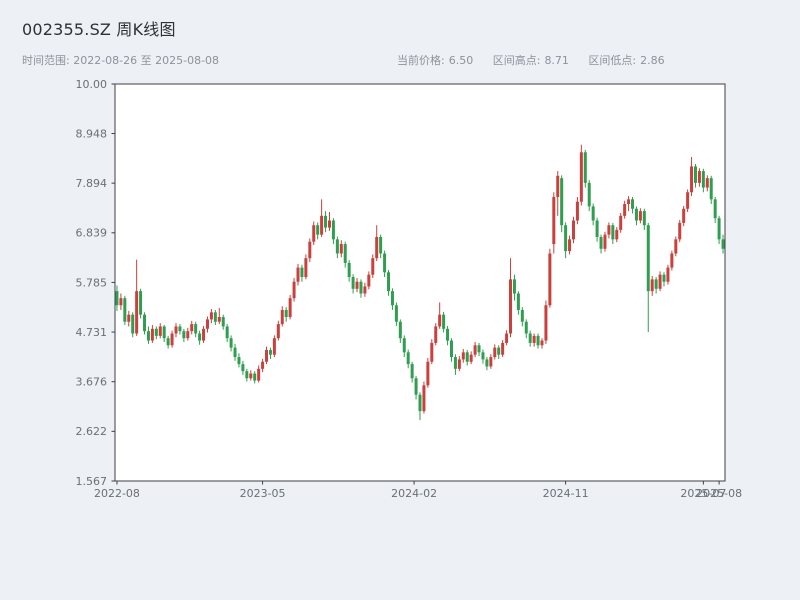 This screenshot has width=800, height=600. I want to click on range-low-value: 2.86, so click(652, 60).